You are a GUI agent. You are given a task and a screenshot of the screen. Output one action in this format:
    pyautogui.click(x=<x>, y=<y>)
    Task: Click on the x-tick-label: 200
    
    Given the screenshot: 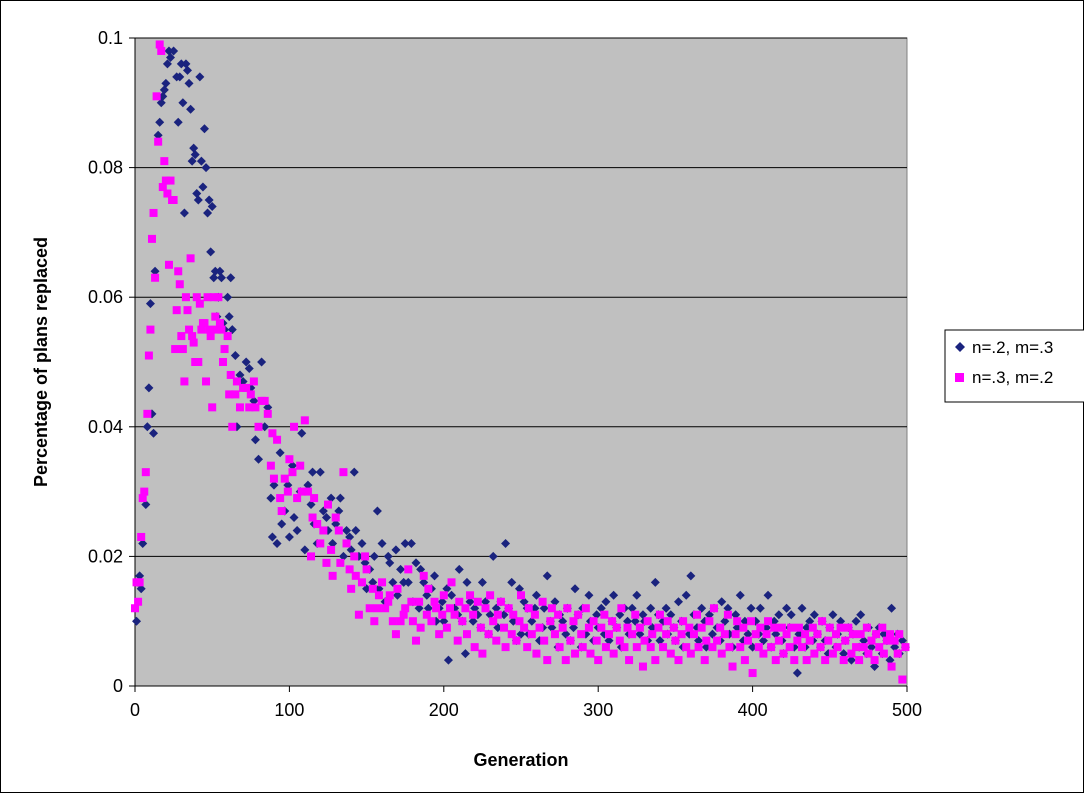 What is the action you would take?
    pyautogui.click(x=444, y=710)
    